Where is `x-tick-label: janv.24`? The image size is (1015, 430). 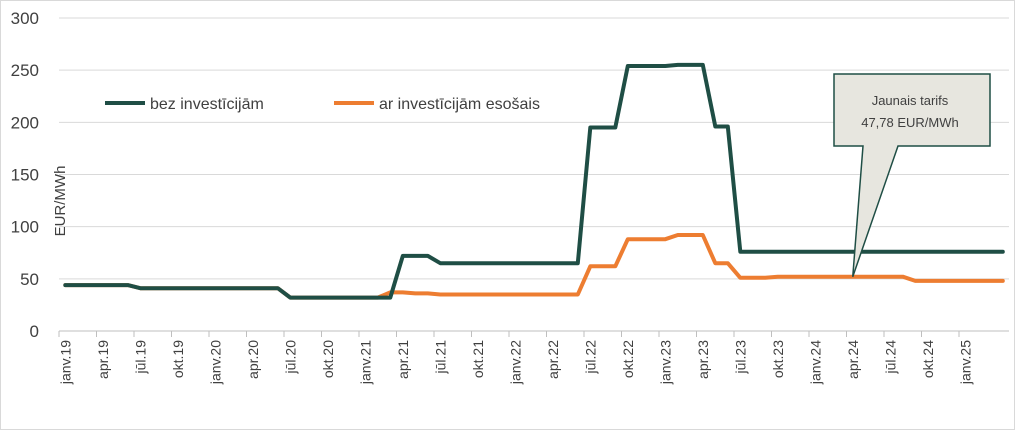 x-tick-label: janv.24 is located at coordinates (815, 362).